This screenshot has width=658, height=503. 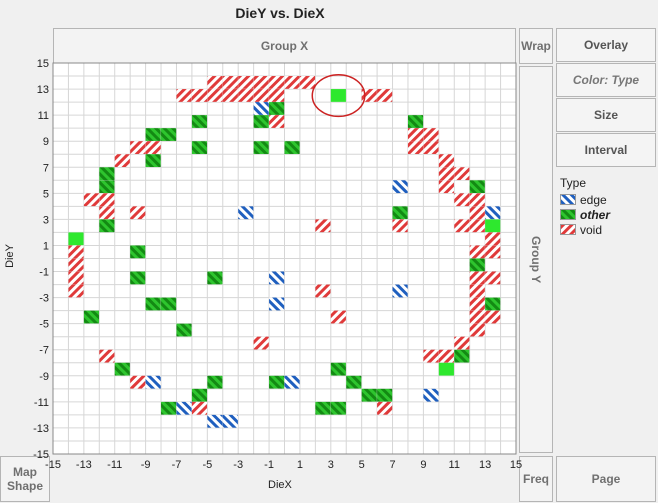 I want to click on group-x-zone: Group X, so click(x=284, y=46).